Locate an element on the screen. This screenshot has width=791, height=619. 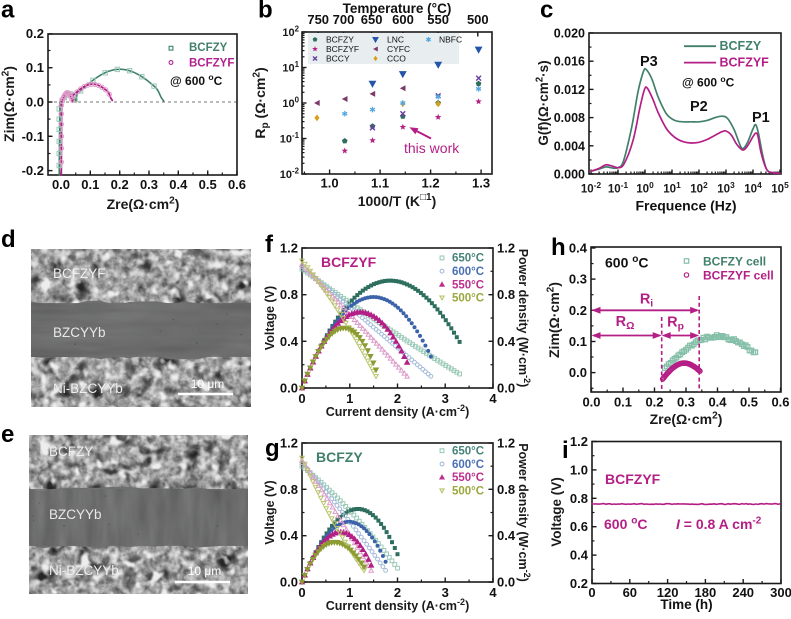
svg-text: 650°C is located at coordinates (468, 259).